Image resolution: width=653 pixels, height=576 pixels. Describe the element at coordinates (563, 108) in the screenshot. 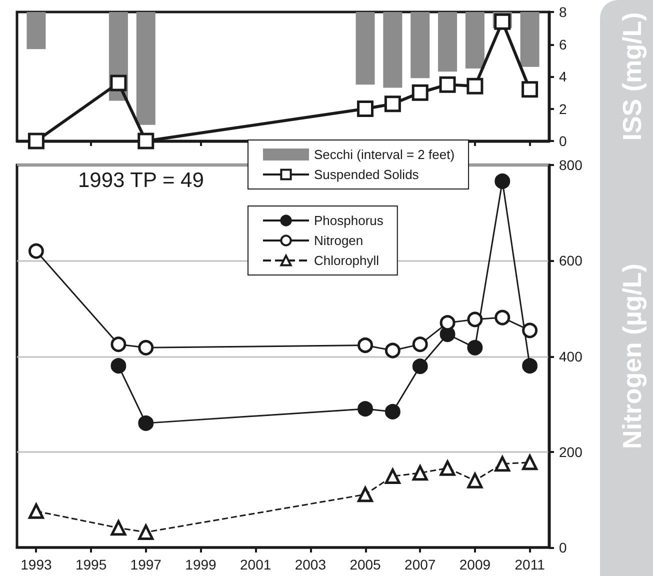

I see `y-tick-label: 2` at that location.